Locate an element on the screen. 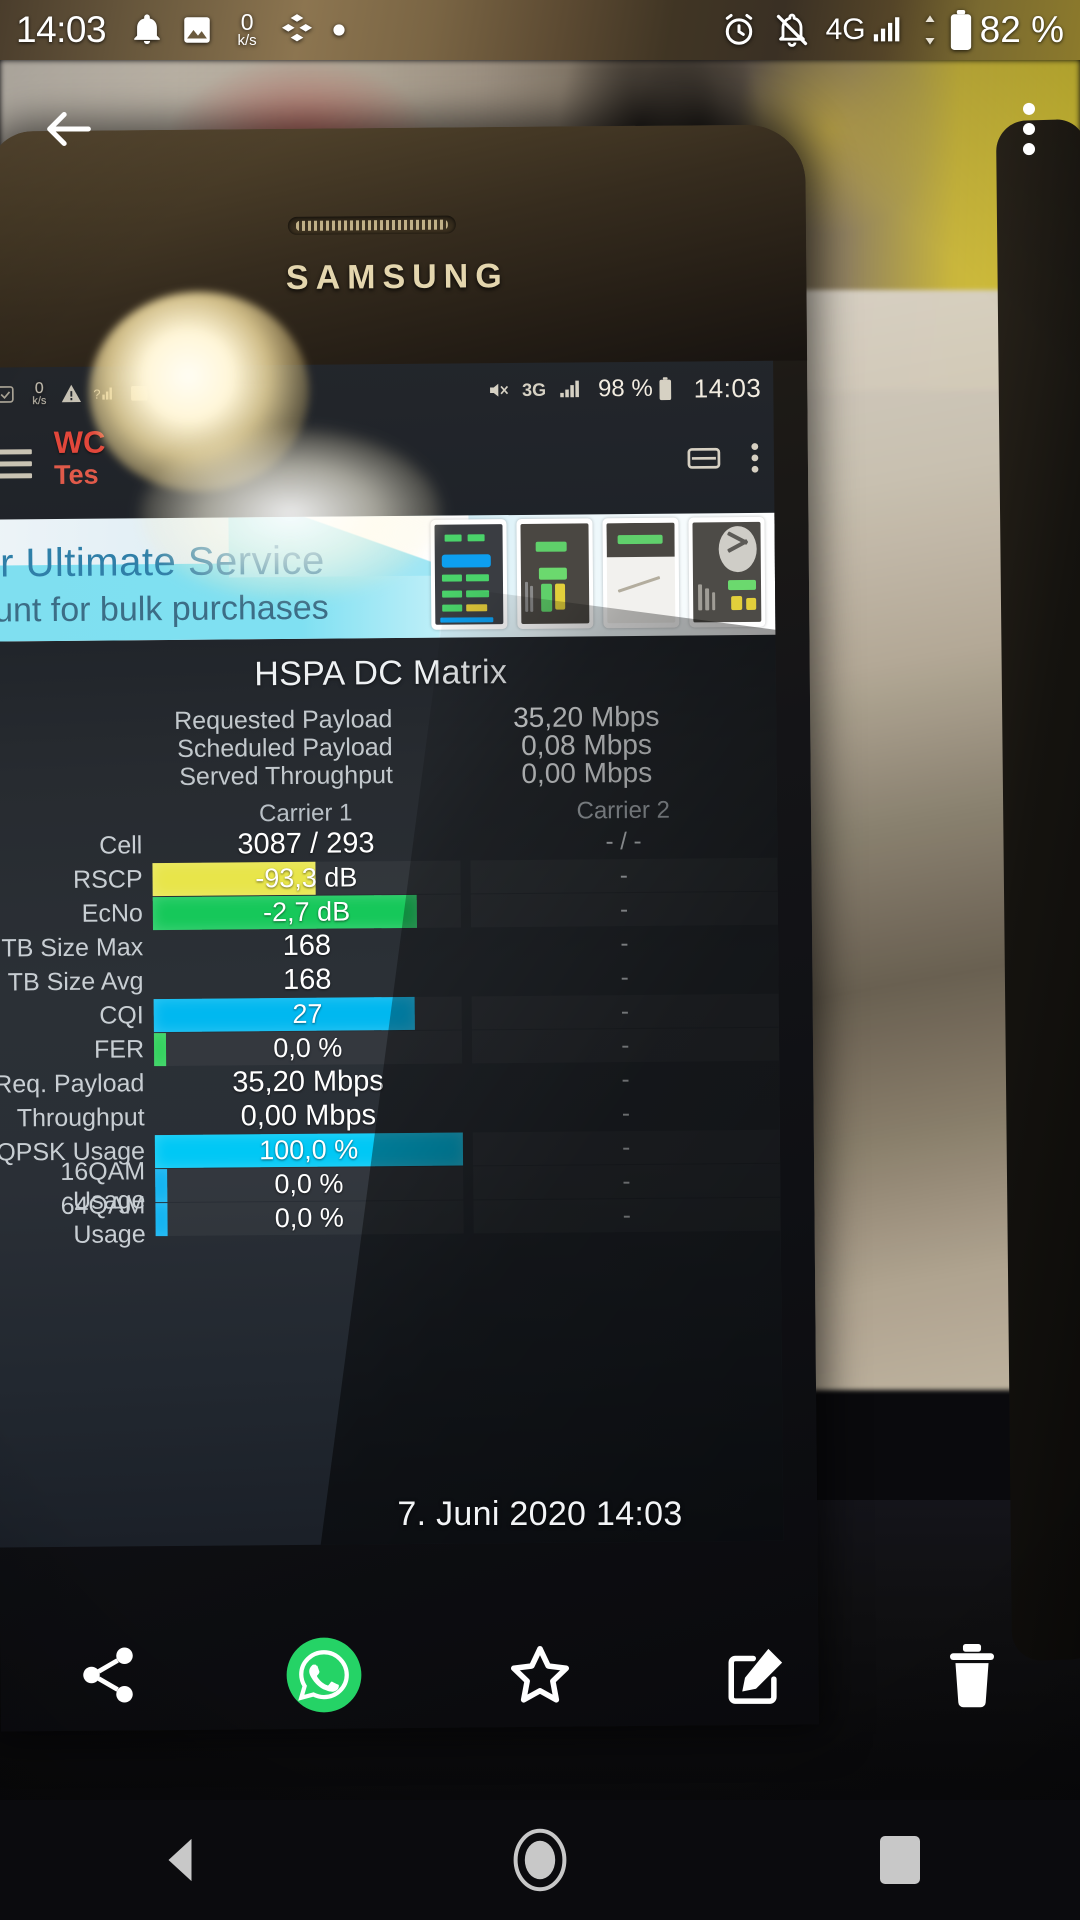  matrix-row: CQI 27 - is located at coordinates (389, 1013).